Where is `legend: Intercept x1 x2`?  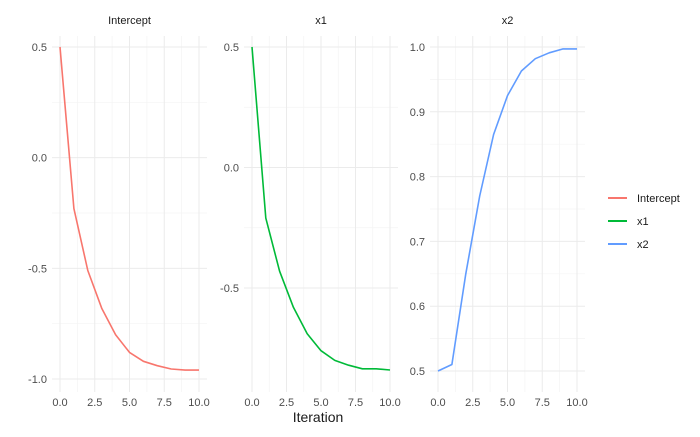
legend: Intercept x1 x2 is located at coordinates (644, 222).